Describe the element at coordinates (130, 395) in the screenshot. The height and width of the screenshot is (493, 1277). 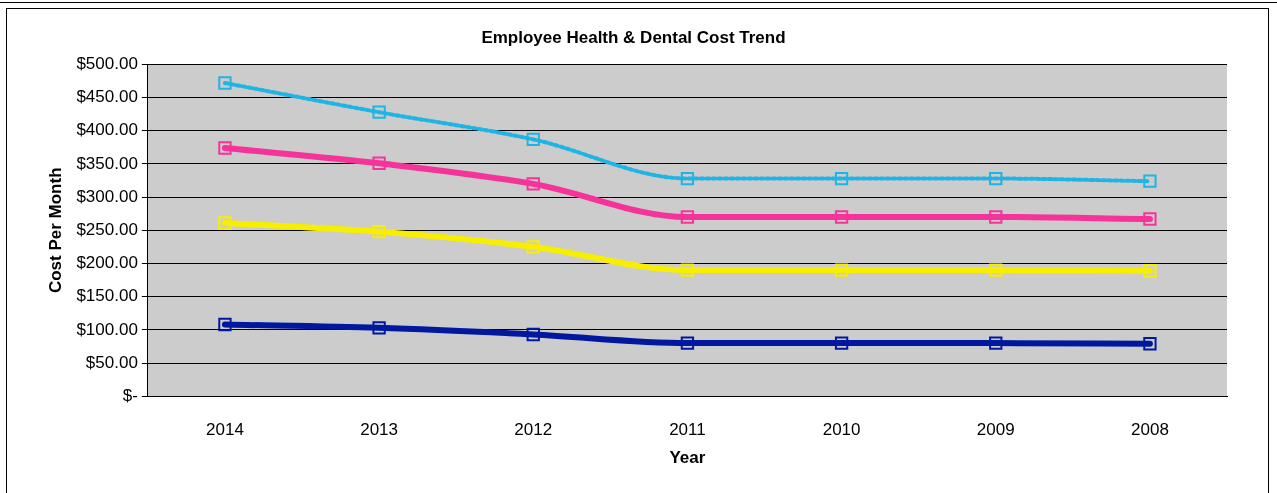
I see `y-tick-label: $-` at that location.